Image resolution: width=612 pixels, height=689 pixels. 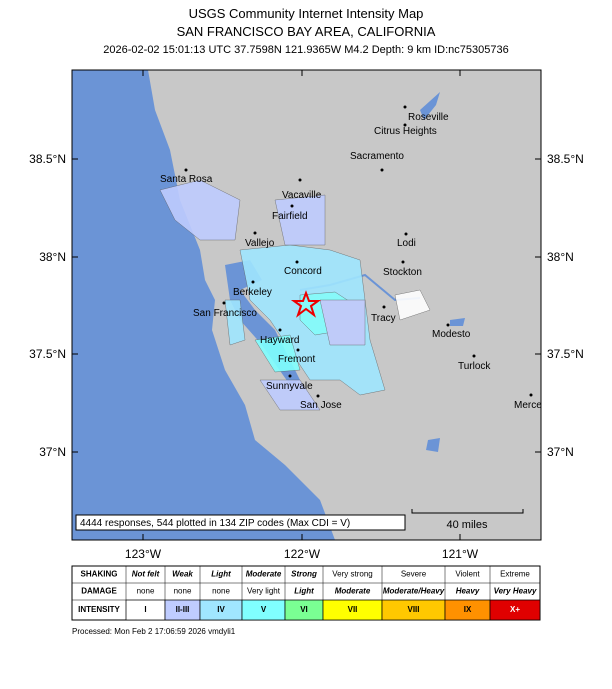 I want to click on intensity-label: VII, so click(x=353, y=609).